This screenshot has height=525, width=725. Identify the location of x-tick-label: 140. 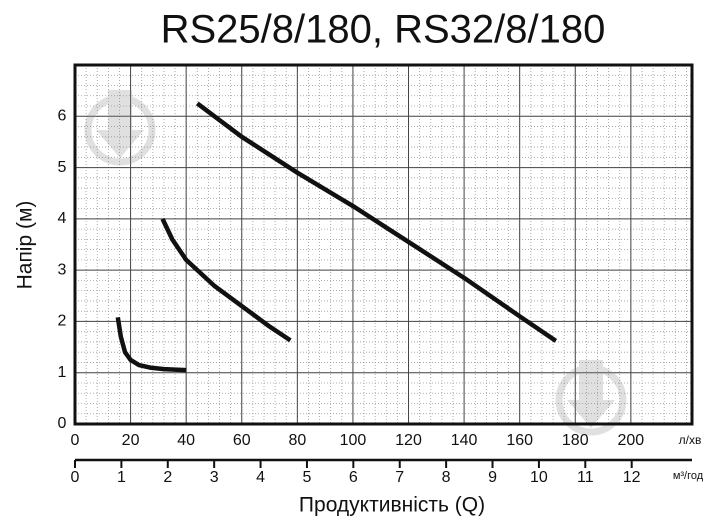
(464, 440).